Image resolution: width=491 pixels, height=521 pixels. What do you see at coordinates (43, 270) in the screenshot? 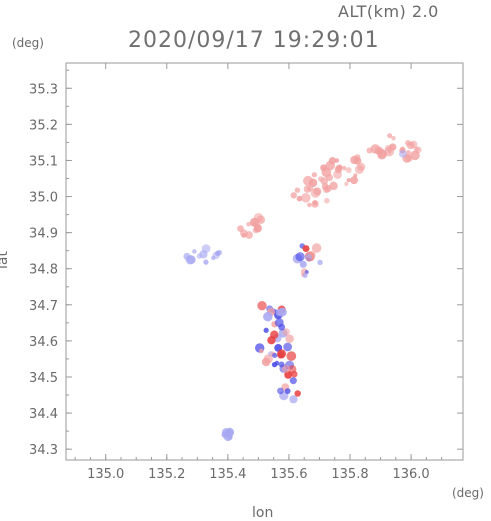
I see `y-tick-label-5: 34.8` at bounding box center [43, 270].